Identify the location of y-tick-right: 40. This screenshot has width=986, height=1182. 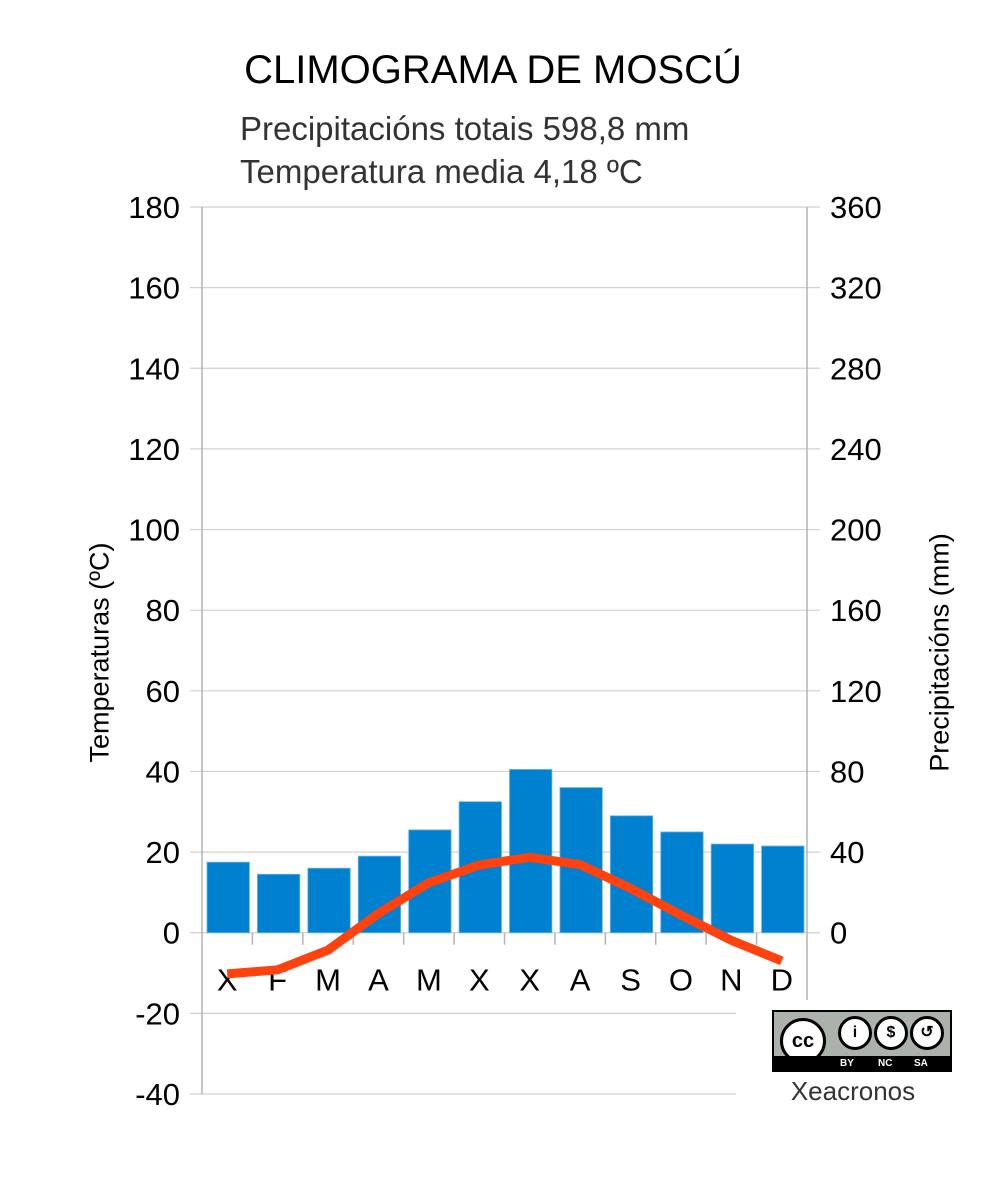
(847, 852).